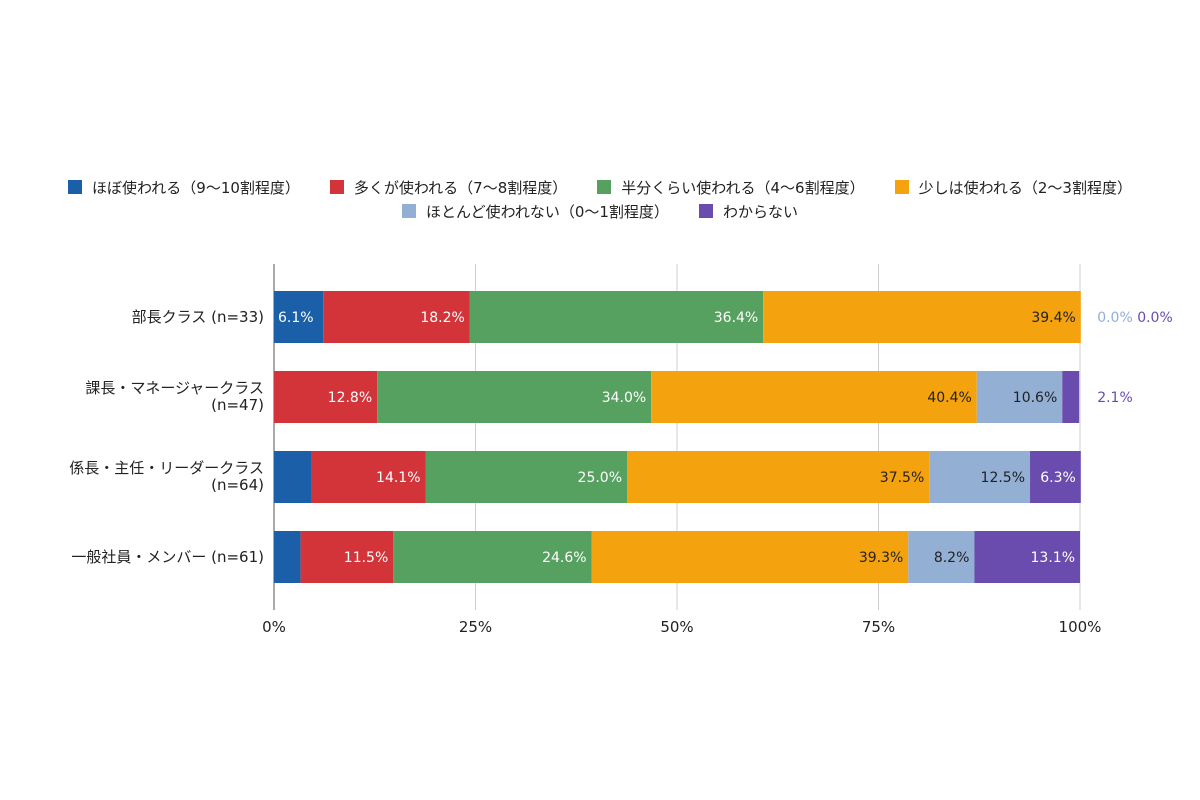 This screenshot has height=800, width=1200. Describe the element at coordinates (878, 627) in the screenshot. I see `x-tick-label: 75%` at that location.